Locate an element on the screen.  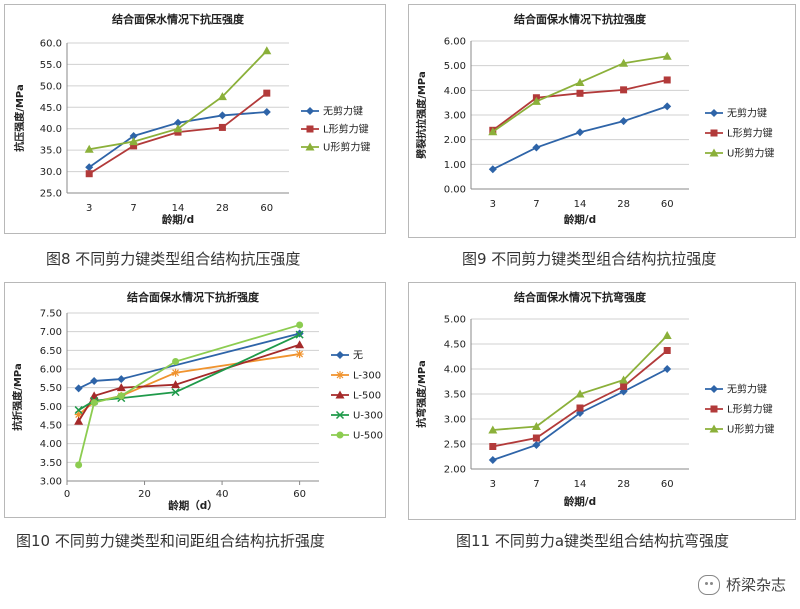
y-tick-label: 0.00 is located at coordinates (455, 190).